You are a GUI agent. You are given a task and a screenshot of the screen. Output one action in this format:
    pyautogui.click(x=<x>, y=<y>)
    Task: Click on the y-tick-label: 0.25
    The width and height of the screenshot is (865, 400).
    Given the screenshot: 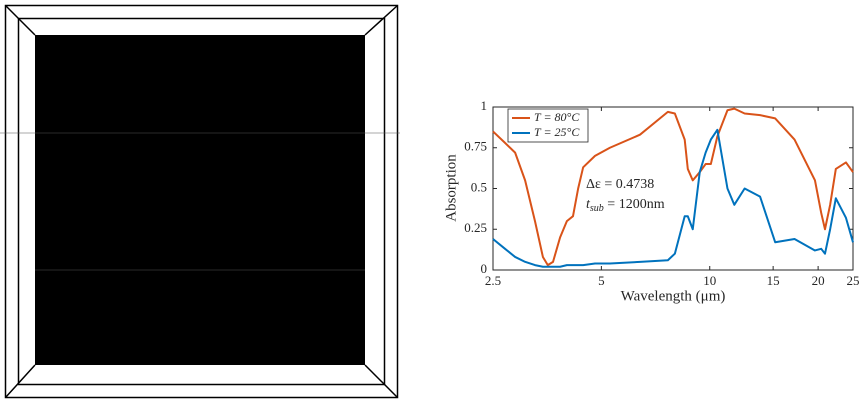 What is the action you would take?
    pyautogui.click(x=475, y=227)
    